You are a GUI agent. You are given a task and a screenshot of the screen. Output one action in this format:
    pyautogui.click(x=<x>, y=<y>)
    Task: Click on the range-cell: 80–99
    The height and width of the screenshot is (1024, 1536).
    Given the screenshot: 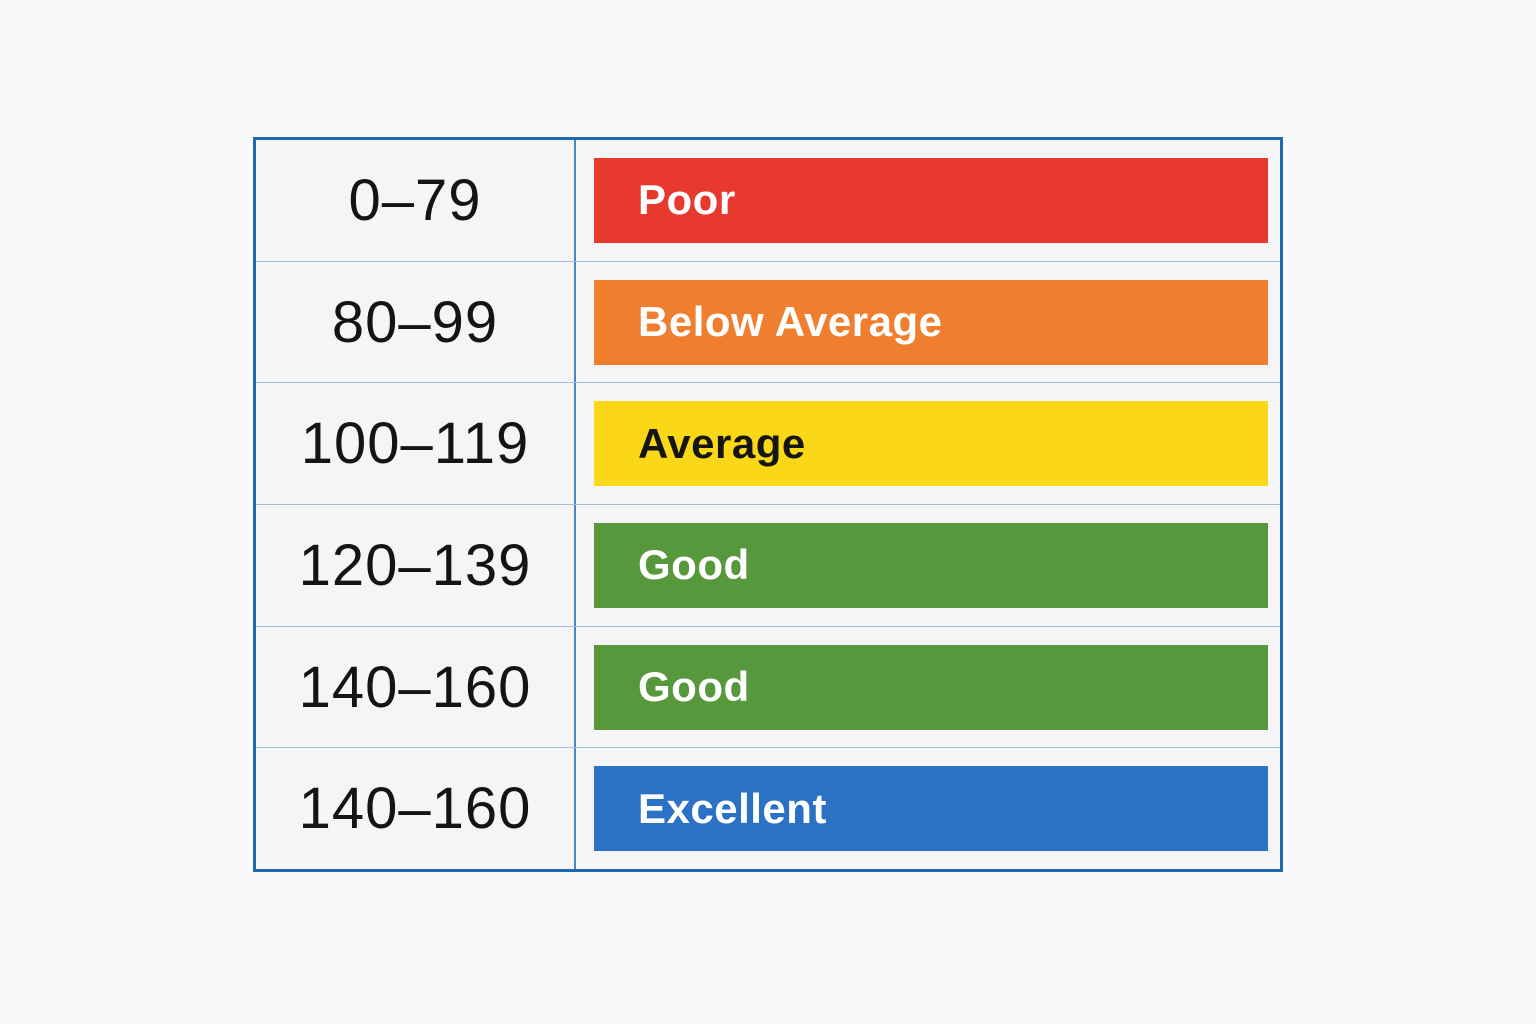 What is the action you would take?
    pyautogui.click(x=416, y=322)
    